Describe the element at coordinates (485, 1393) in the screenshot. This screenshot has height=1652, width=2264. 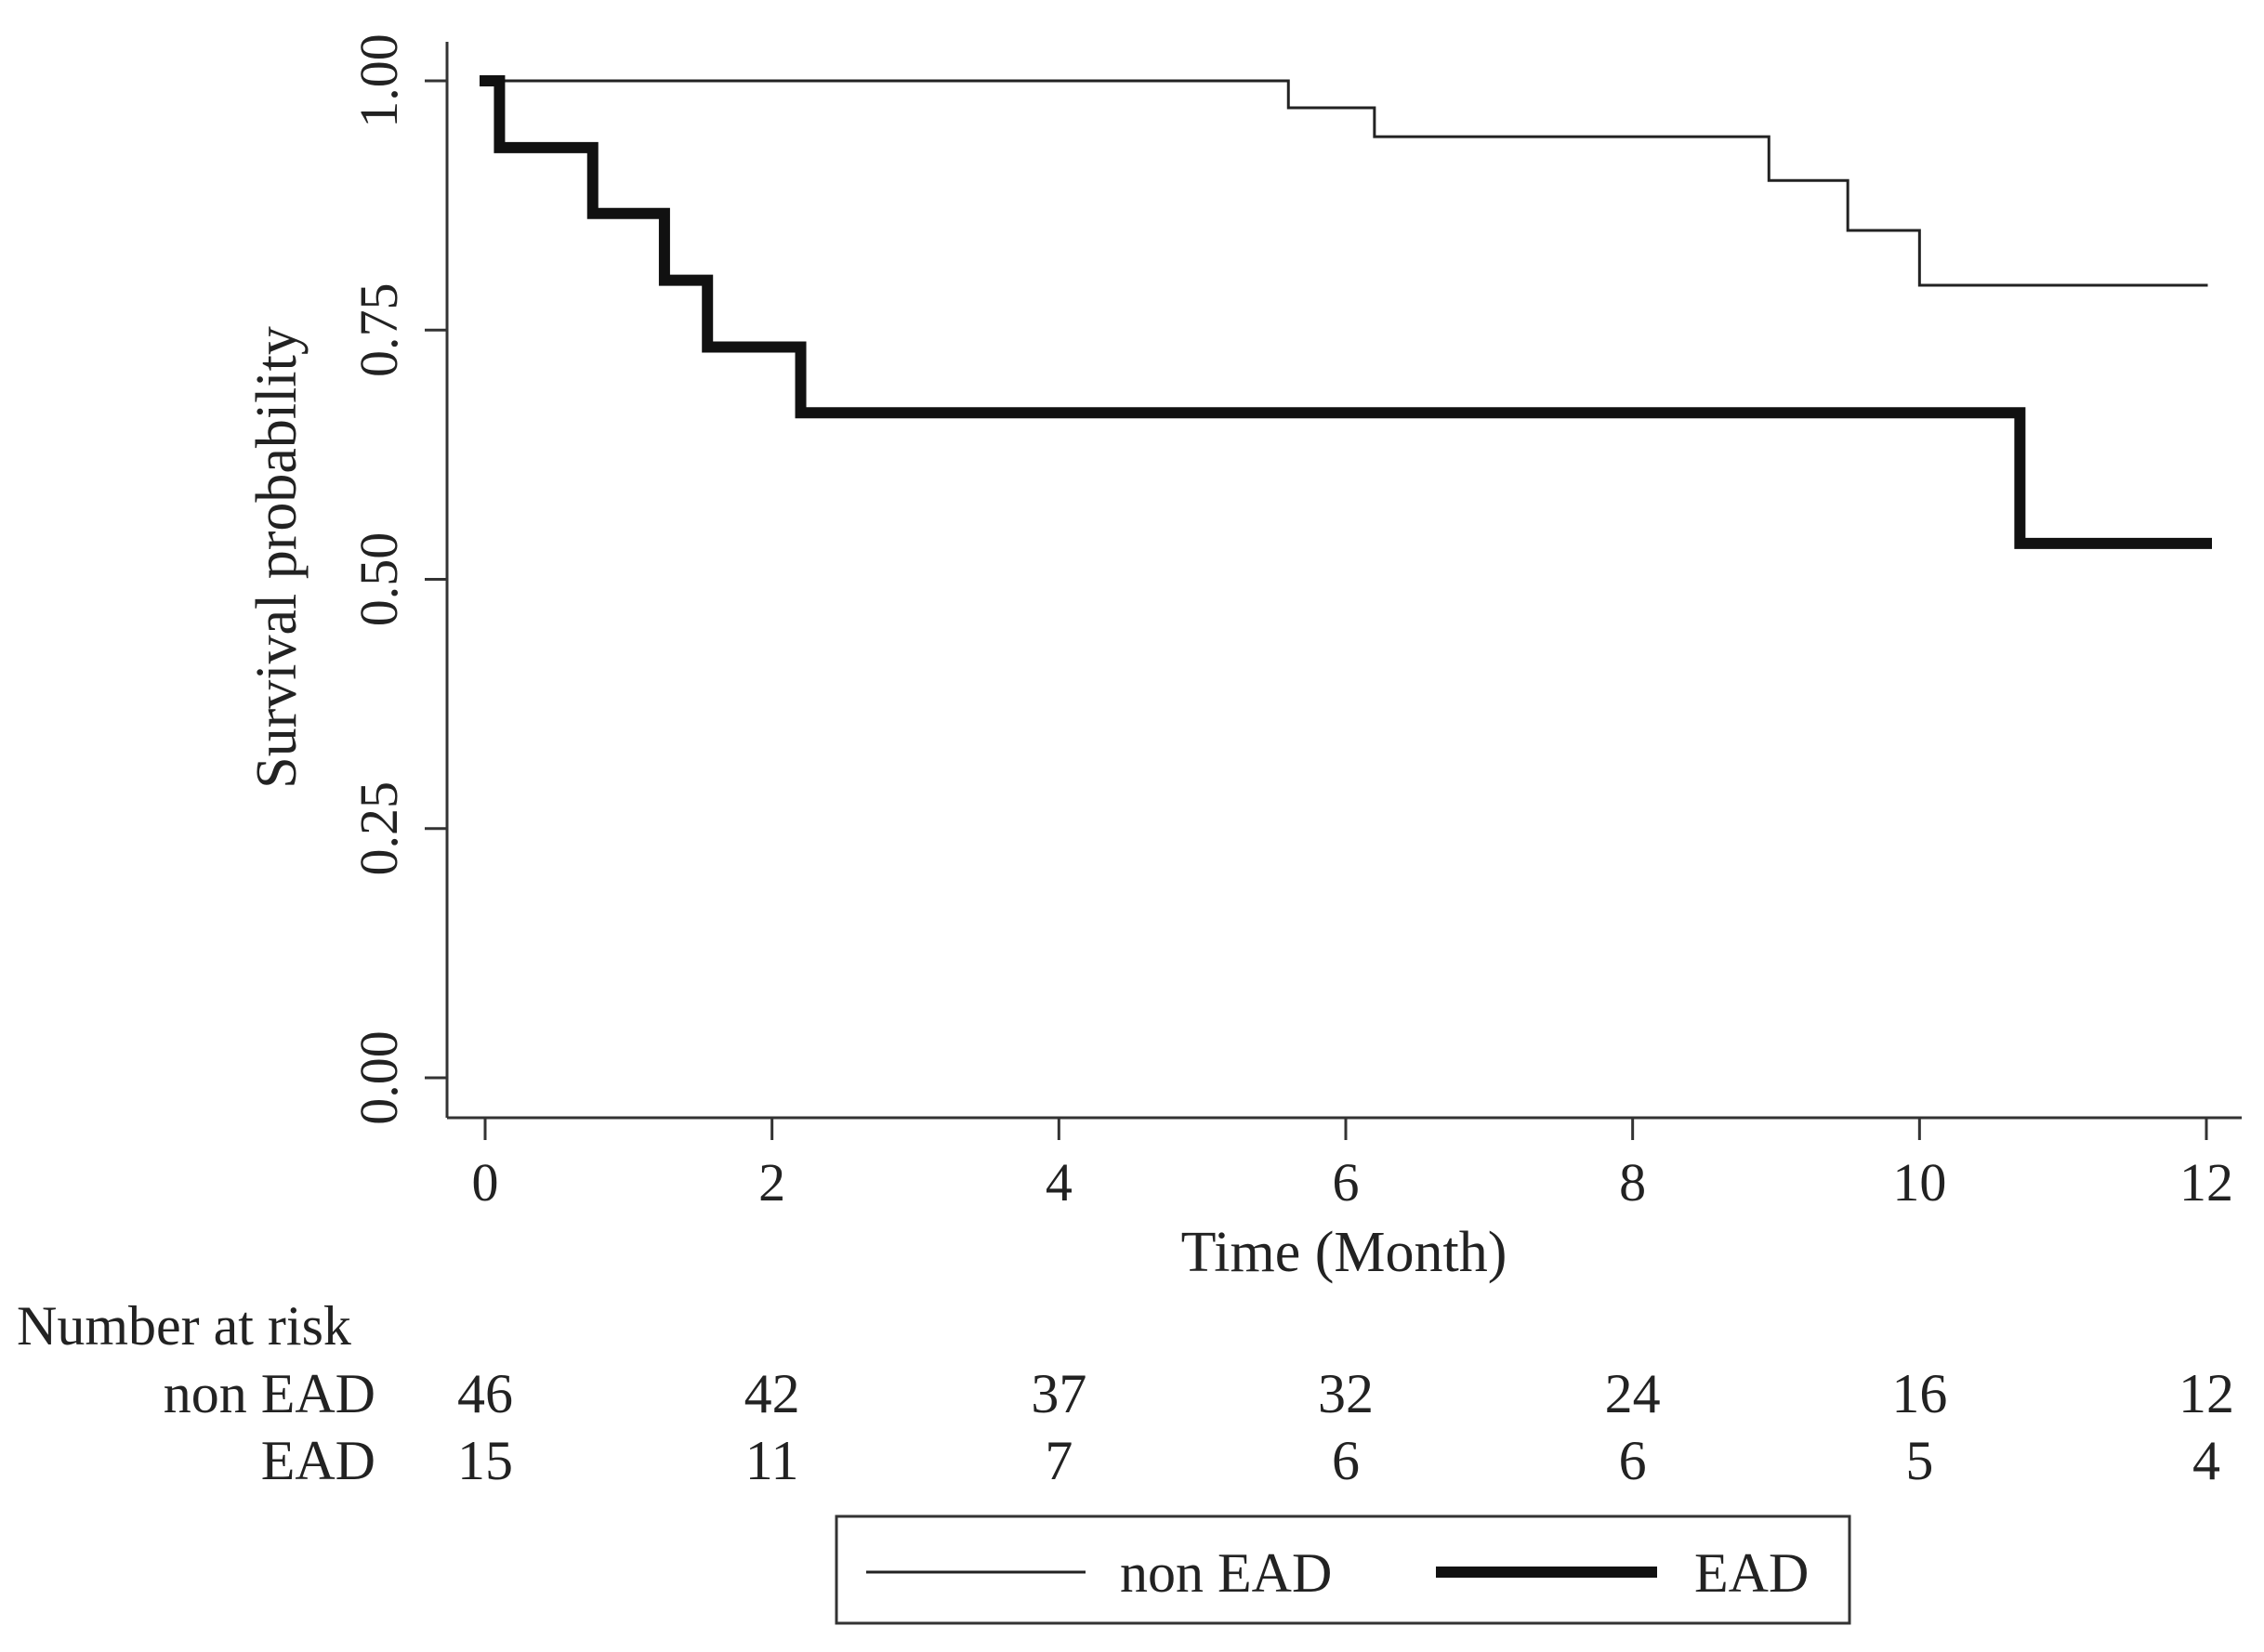
I see `risk-value-non-ead: 46` at that location.